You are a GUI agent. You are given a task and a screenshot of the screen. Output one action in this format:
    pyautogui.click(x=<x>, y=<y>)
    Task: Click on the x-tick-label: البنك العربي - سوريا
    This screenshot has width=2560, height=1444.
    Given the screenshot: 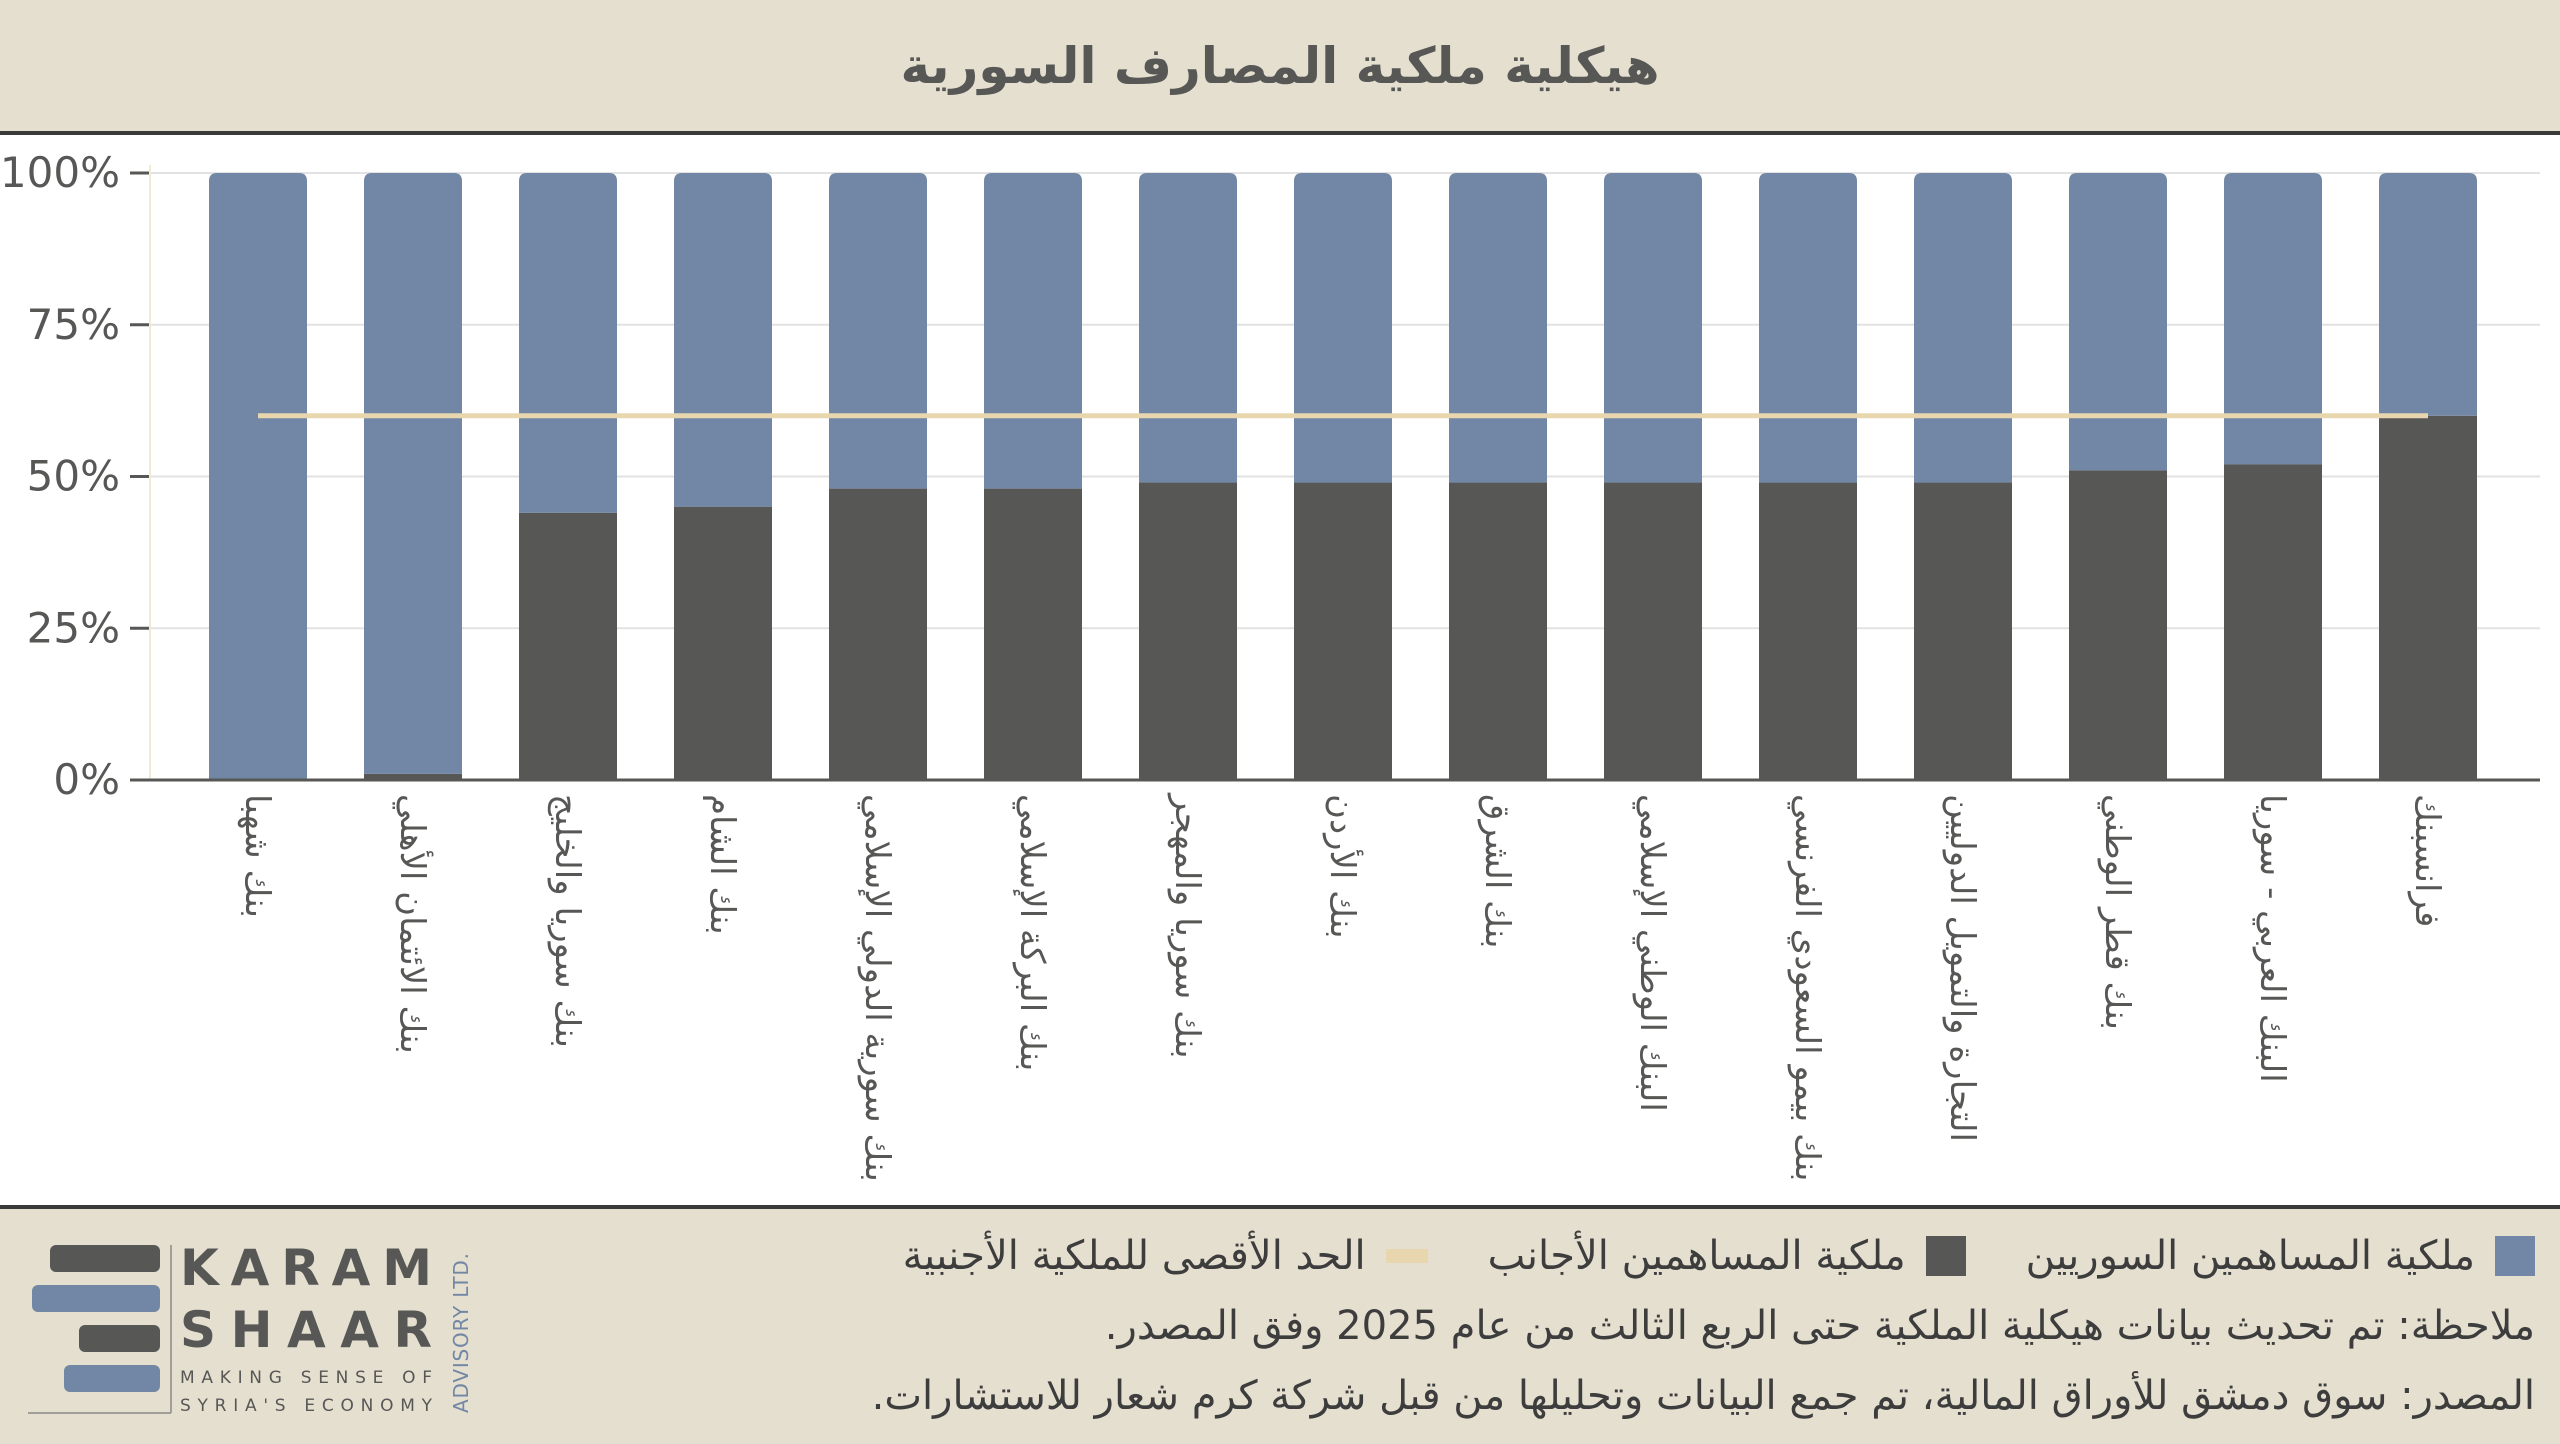 What is the action you would take?
    pyautogui.click(x=2272, y=938)
    